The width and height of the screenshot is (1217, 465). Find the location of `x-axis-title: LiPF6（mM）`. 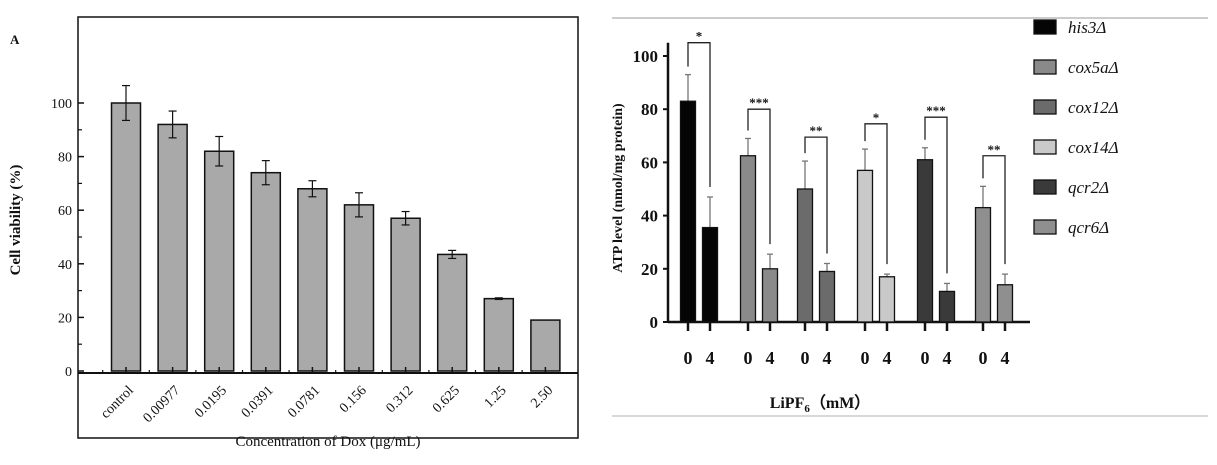

x-axis-title: LiPF6（mM） is located at coordinates (820, 404).